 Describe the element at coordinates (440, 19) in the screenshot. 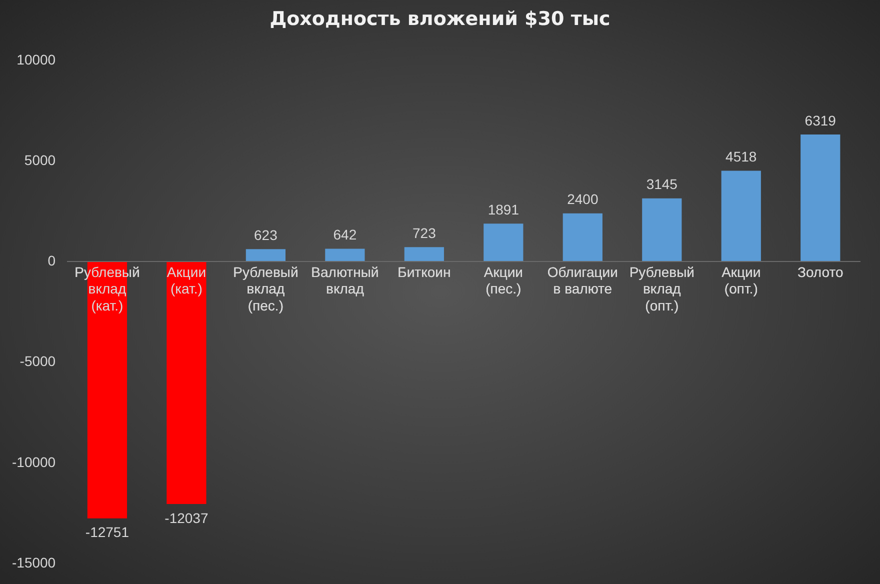

I see `chart-title: Доходность вложений $30 тыс` at that location.